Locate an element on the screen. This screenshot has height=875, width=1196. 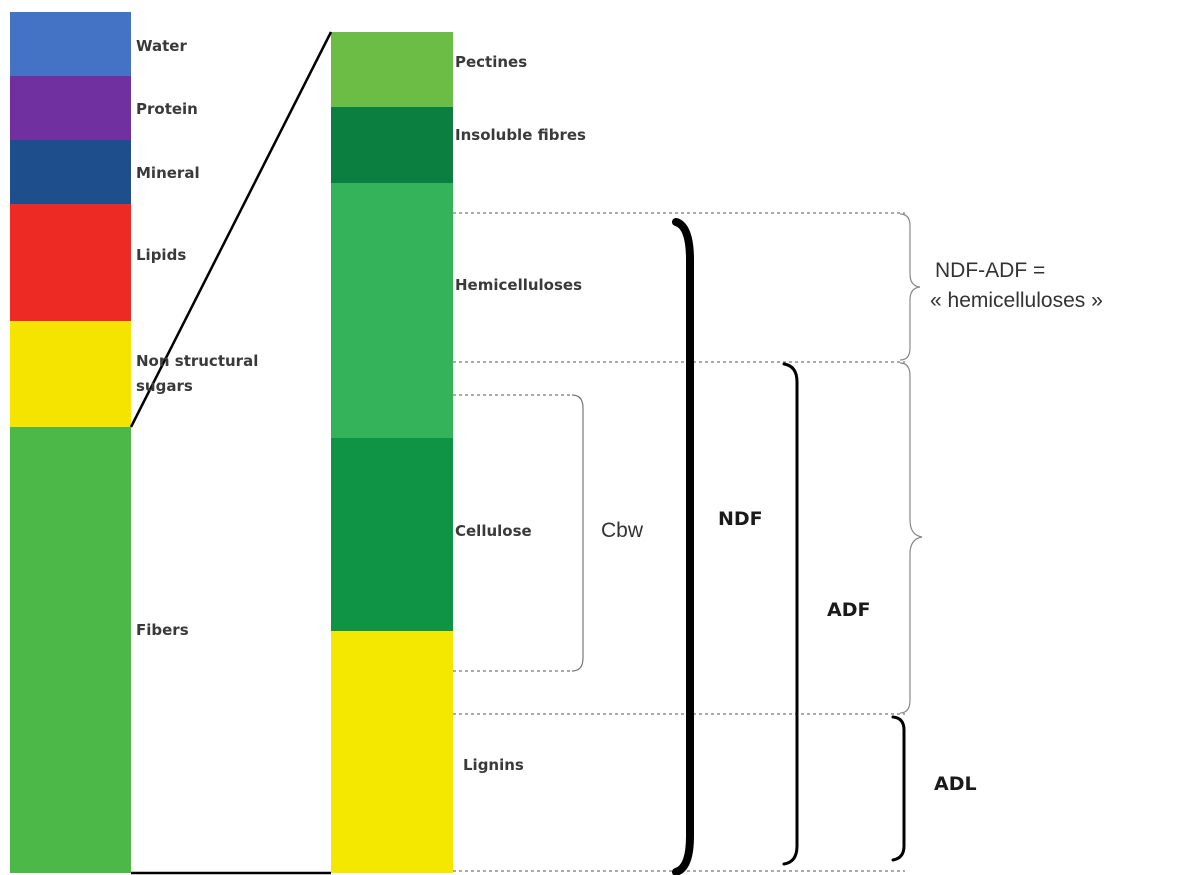
cbw-bracket is located at coordinates (577, 533).